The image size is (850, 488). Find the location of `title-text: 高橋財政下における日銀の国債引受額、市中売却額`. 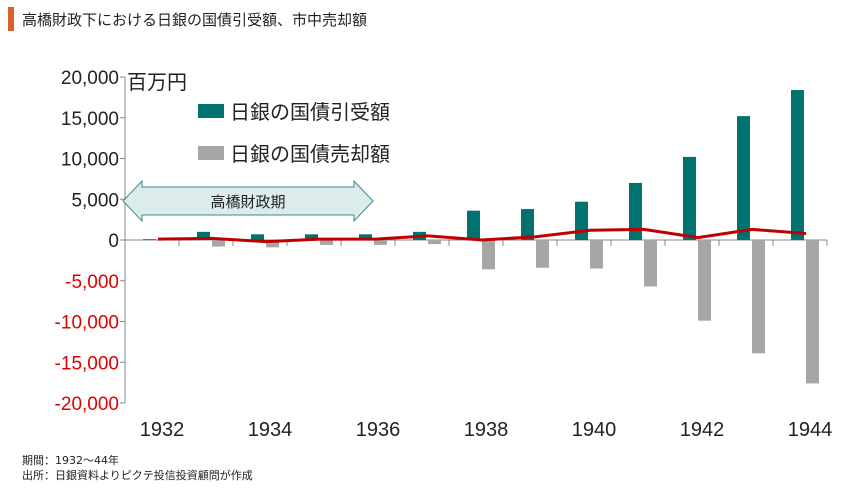

title-text: 高橋財政下における日銀の国債引受額、市中売却額 is located at coordinates (195, 19).